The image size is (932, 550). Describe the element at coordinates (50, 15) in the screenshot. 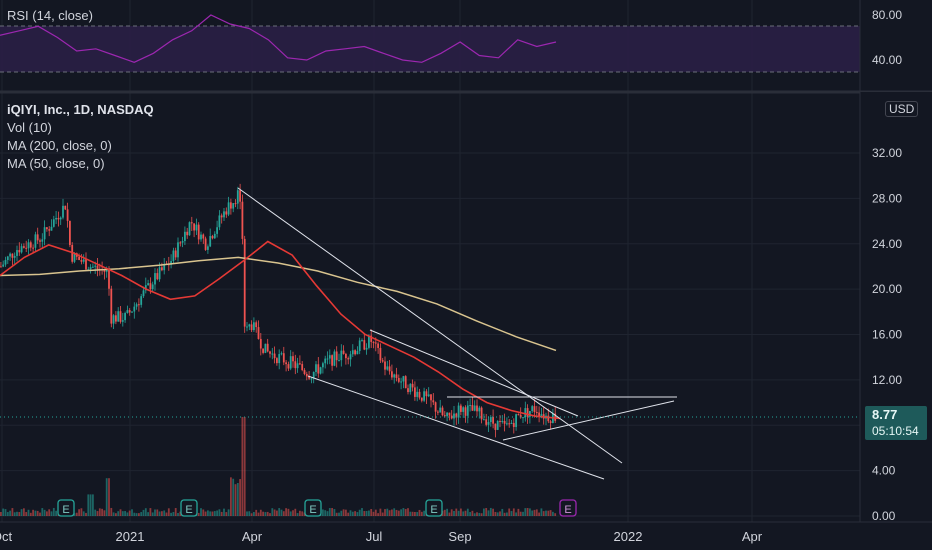

I see `rsi-legend: RSI (14, close)` at that location.